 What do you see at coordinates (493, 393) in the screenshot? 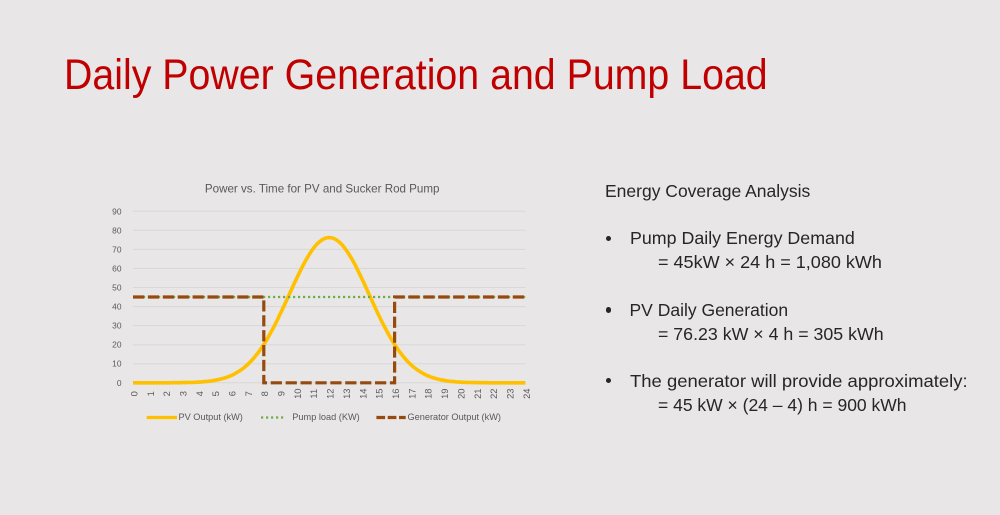
I see `svg-text: 22` at bounding box center [493, 393].